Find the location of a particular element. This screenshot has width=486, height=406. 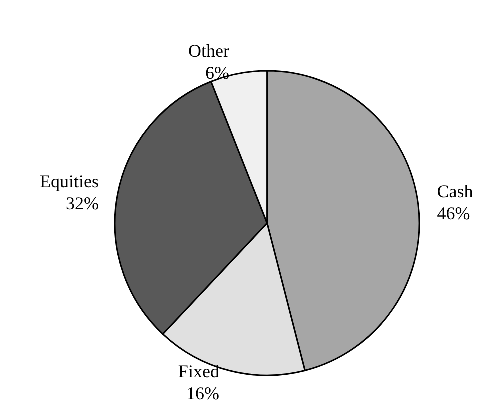

slice-label: Fixed is located at coordinates (199, 371).